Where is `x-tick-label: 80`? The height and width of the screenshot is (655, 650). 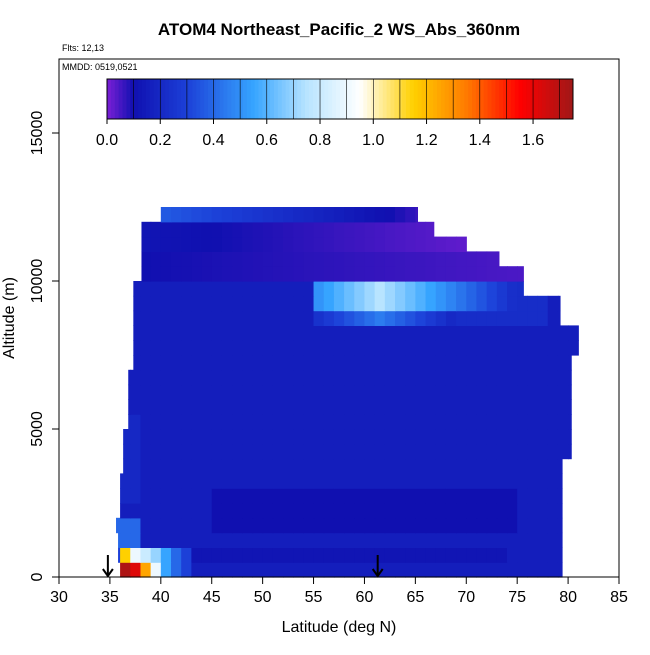
x-tick-label: 80 is located at coordinates (568, 597).